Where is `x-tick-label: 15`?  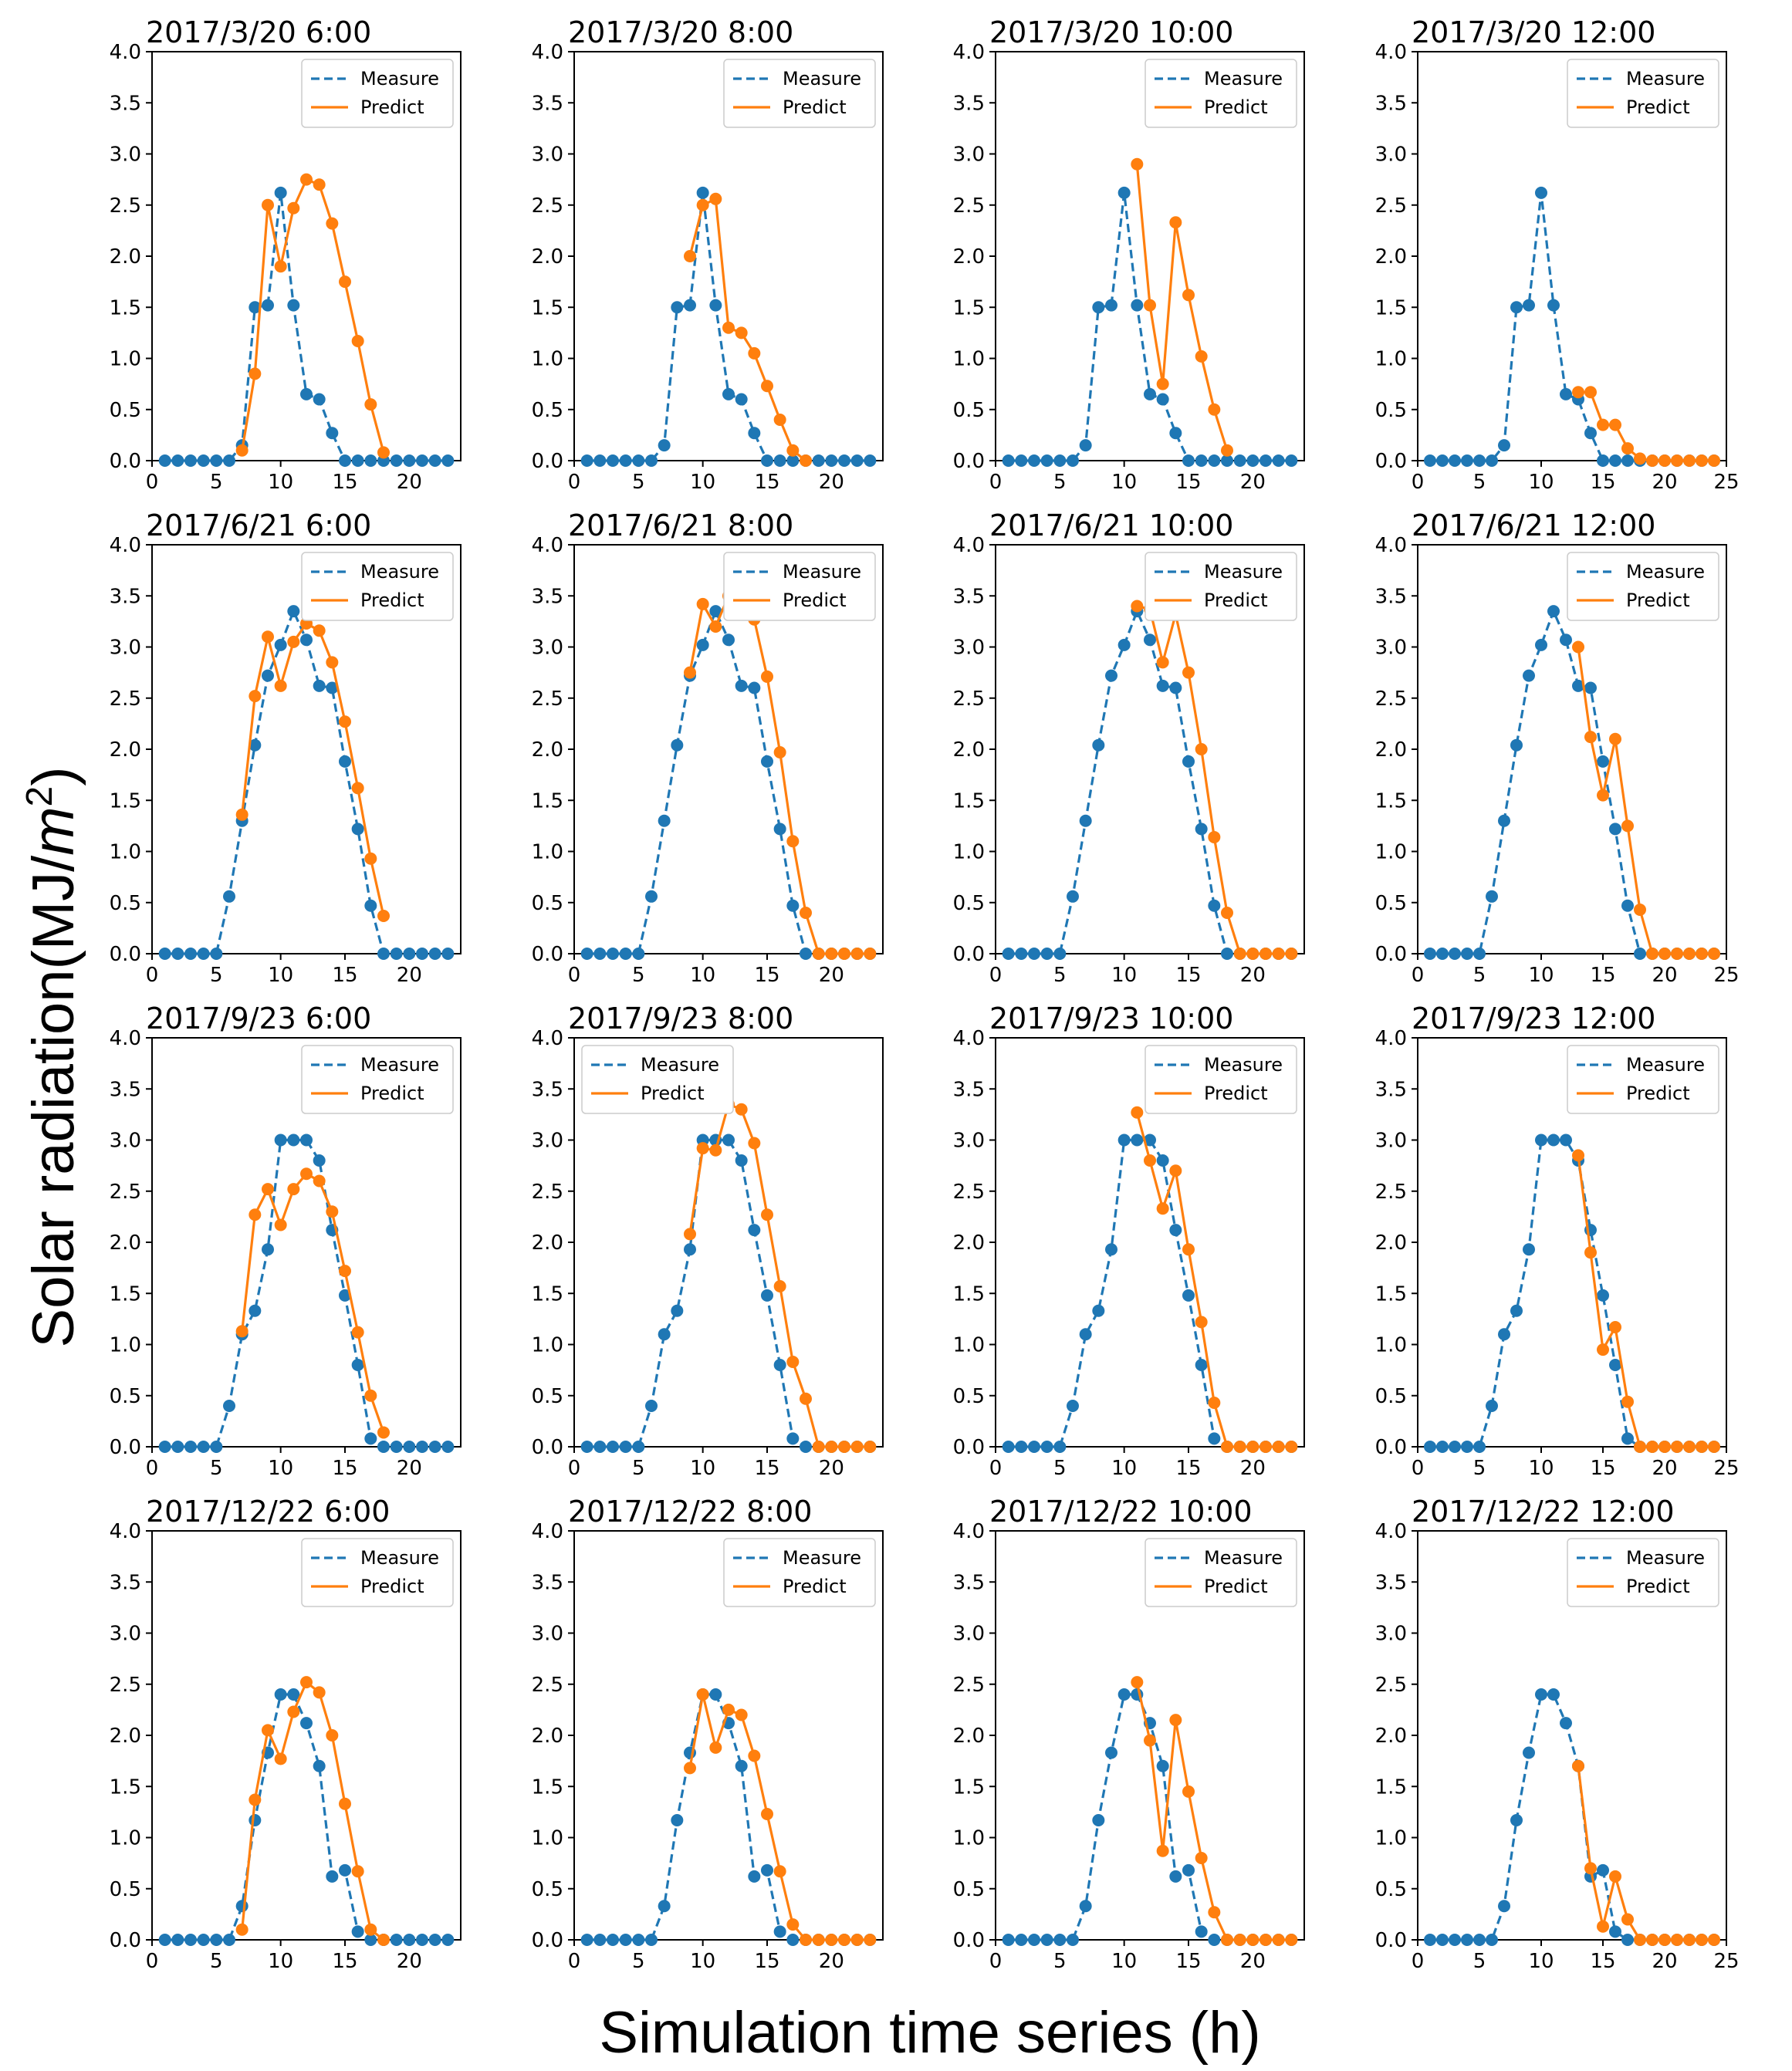 x-tick-label: 15 is located at coordinates (766, 1468).